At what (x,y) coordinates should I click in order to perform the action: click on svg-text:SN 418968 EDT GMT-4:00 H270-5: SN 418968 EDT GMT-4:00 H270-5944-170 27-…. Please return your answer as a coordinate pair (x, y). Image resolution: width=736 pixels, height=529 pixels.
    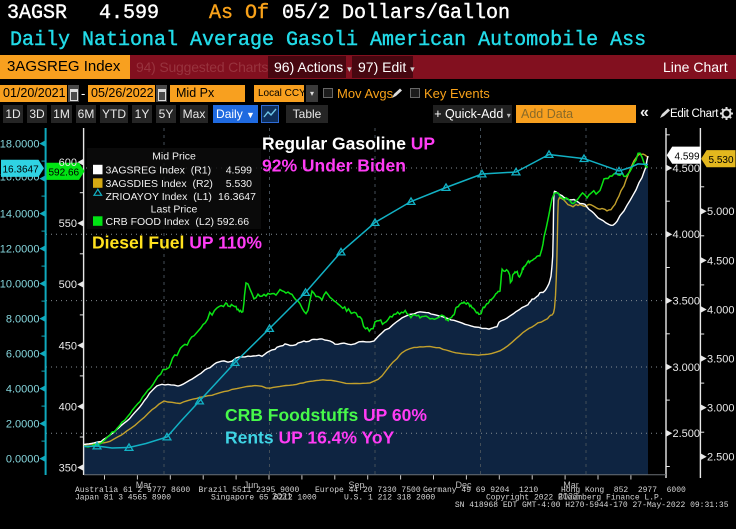
    Looking at the image, I should click on (592, 505).